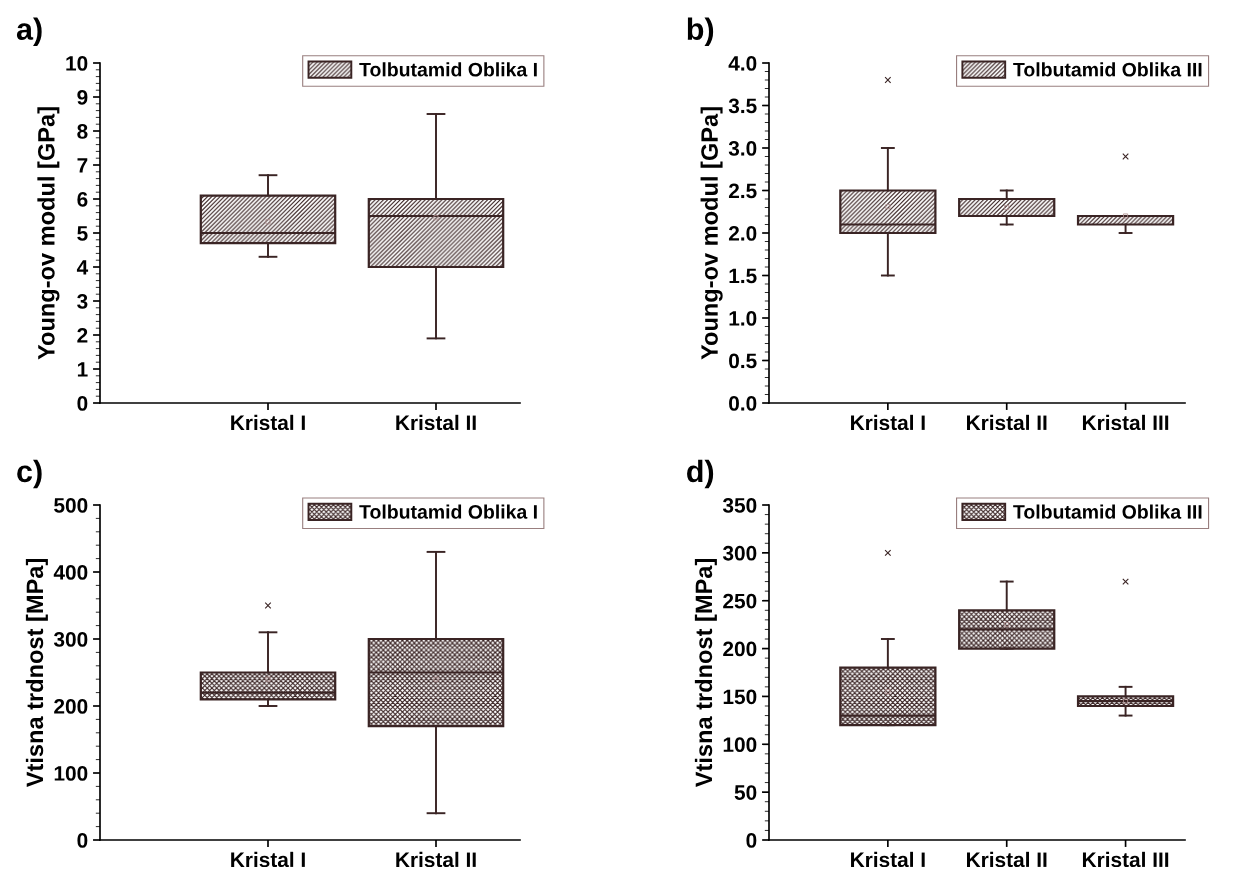  What do you see at coordinates (742, 106) in the screenshot?
I see `y-tick-label: 3.5` at bounding box center [742, 106].